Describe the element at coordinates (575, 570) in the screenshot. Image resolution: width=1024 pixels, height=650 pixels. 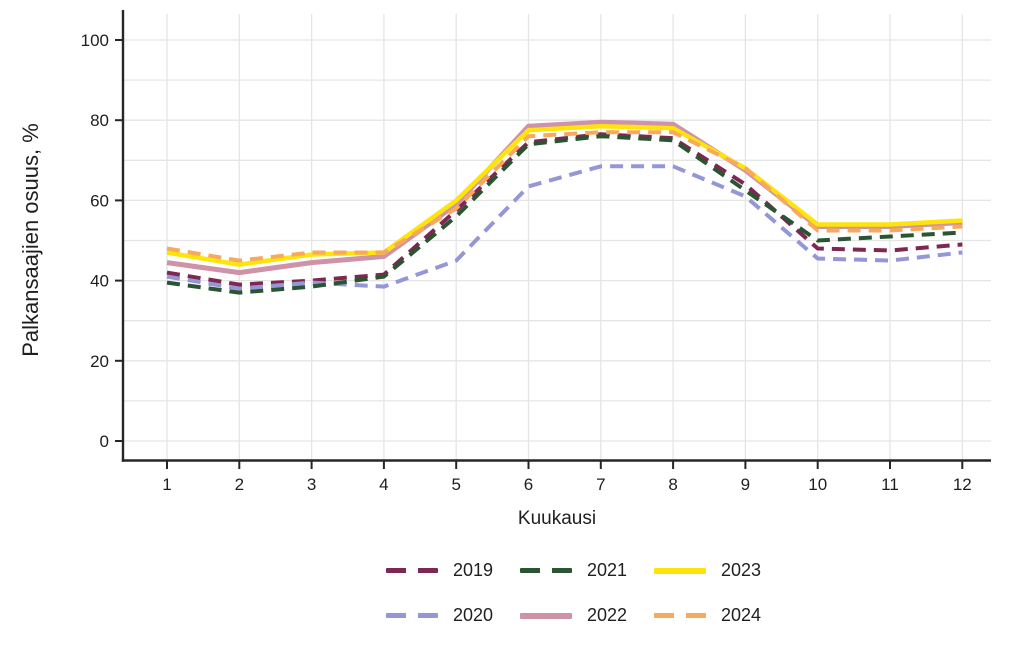
I see `legend-item-2021: 2021` at that location.